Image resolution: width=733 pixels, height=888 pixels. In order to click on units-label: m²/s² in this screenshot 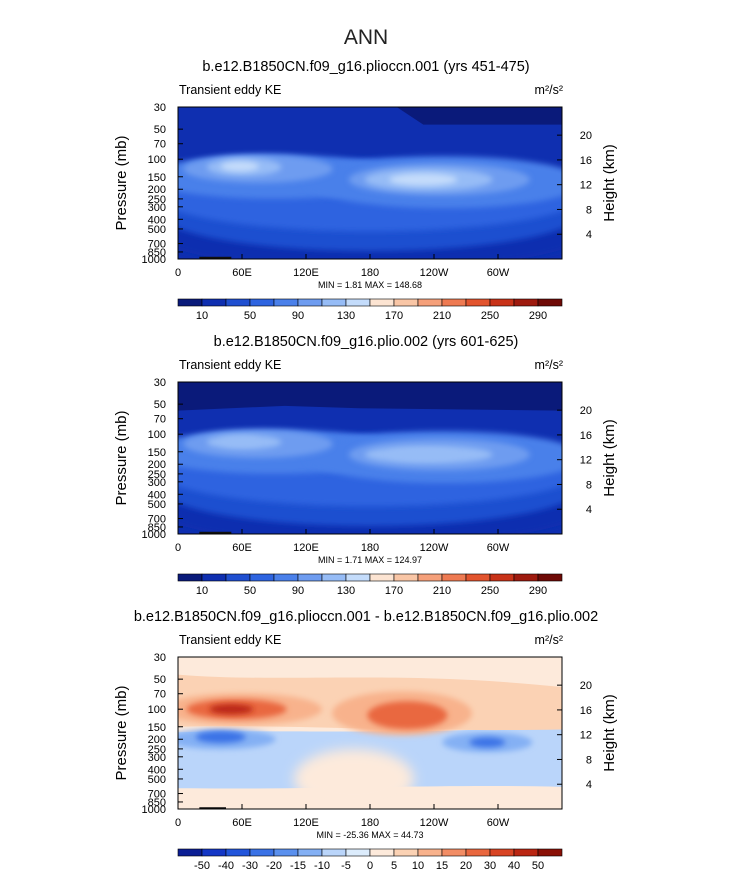, I will do `click(549, 90)`.